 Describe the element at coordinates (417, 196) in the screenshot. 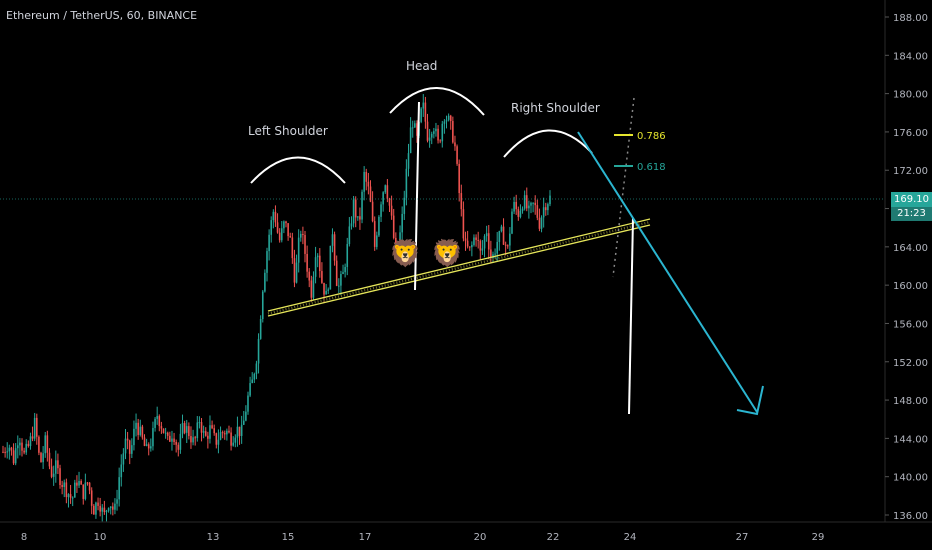

I see `head-height-line` at that location.